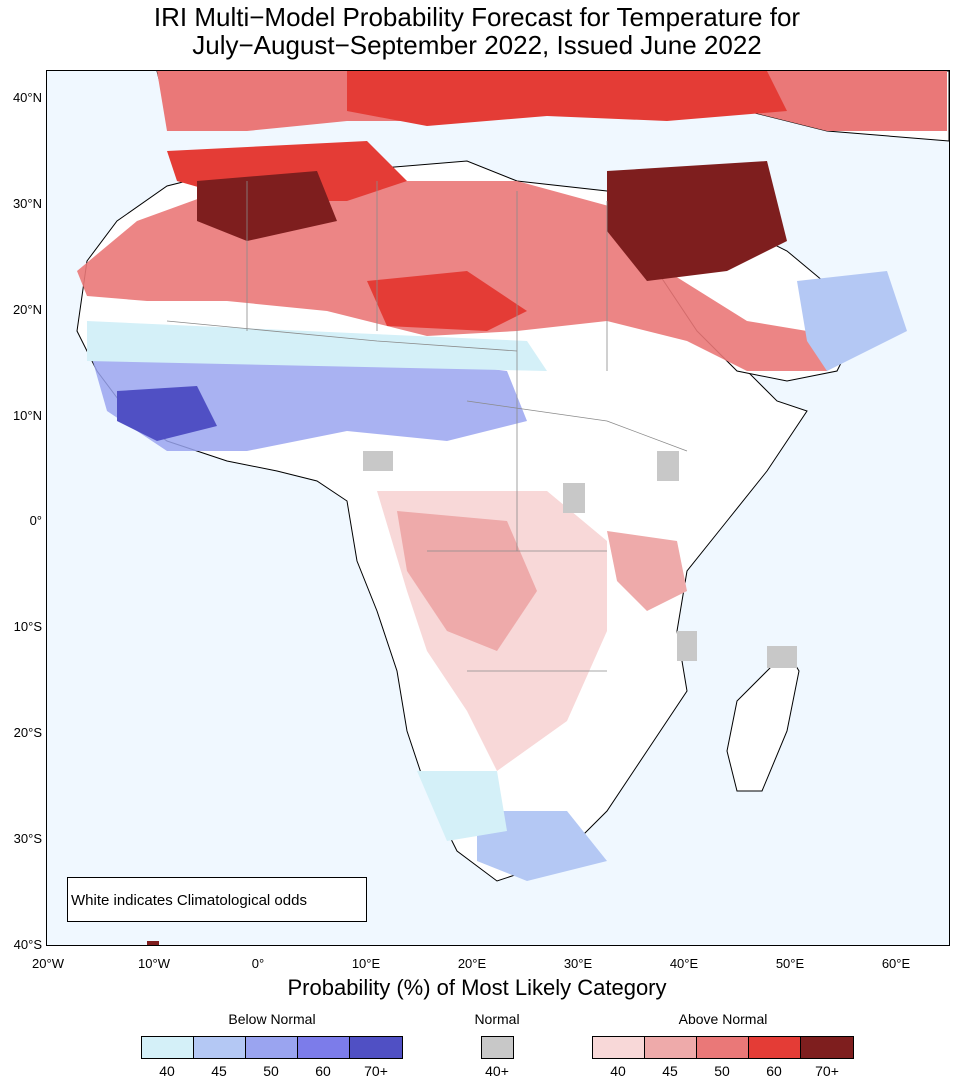 The height and width of the screenshot is (1079, 954). Describe the element at coordinates (790, 963) in the screenshot. I see `lon-tick-50e: 50°E` at that location.